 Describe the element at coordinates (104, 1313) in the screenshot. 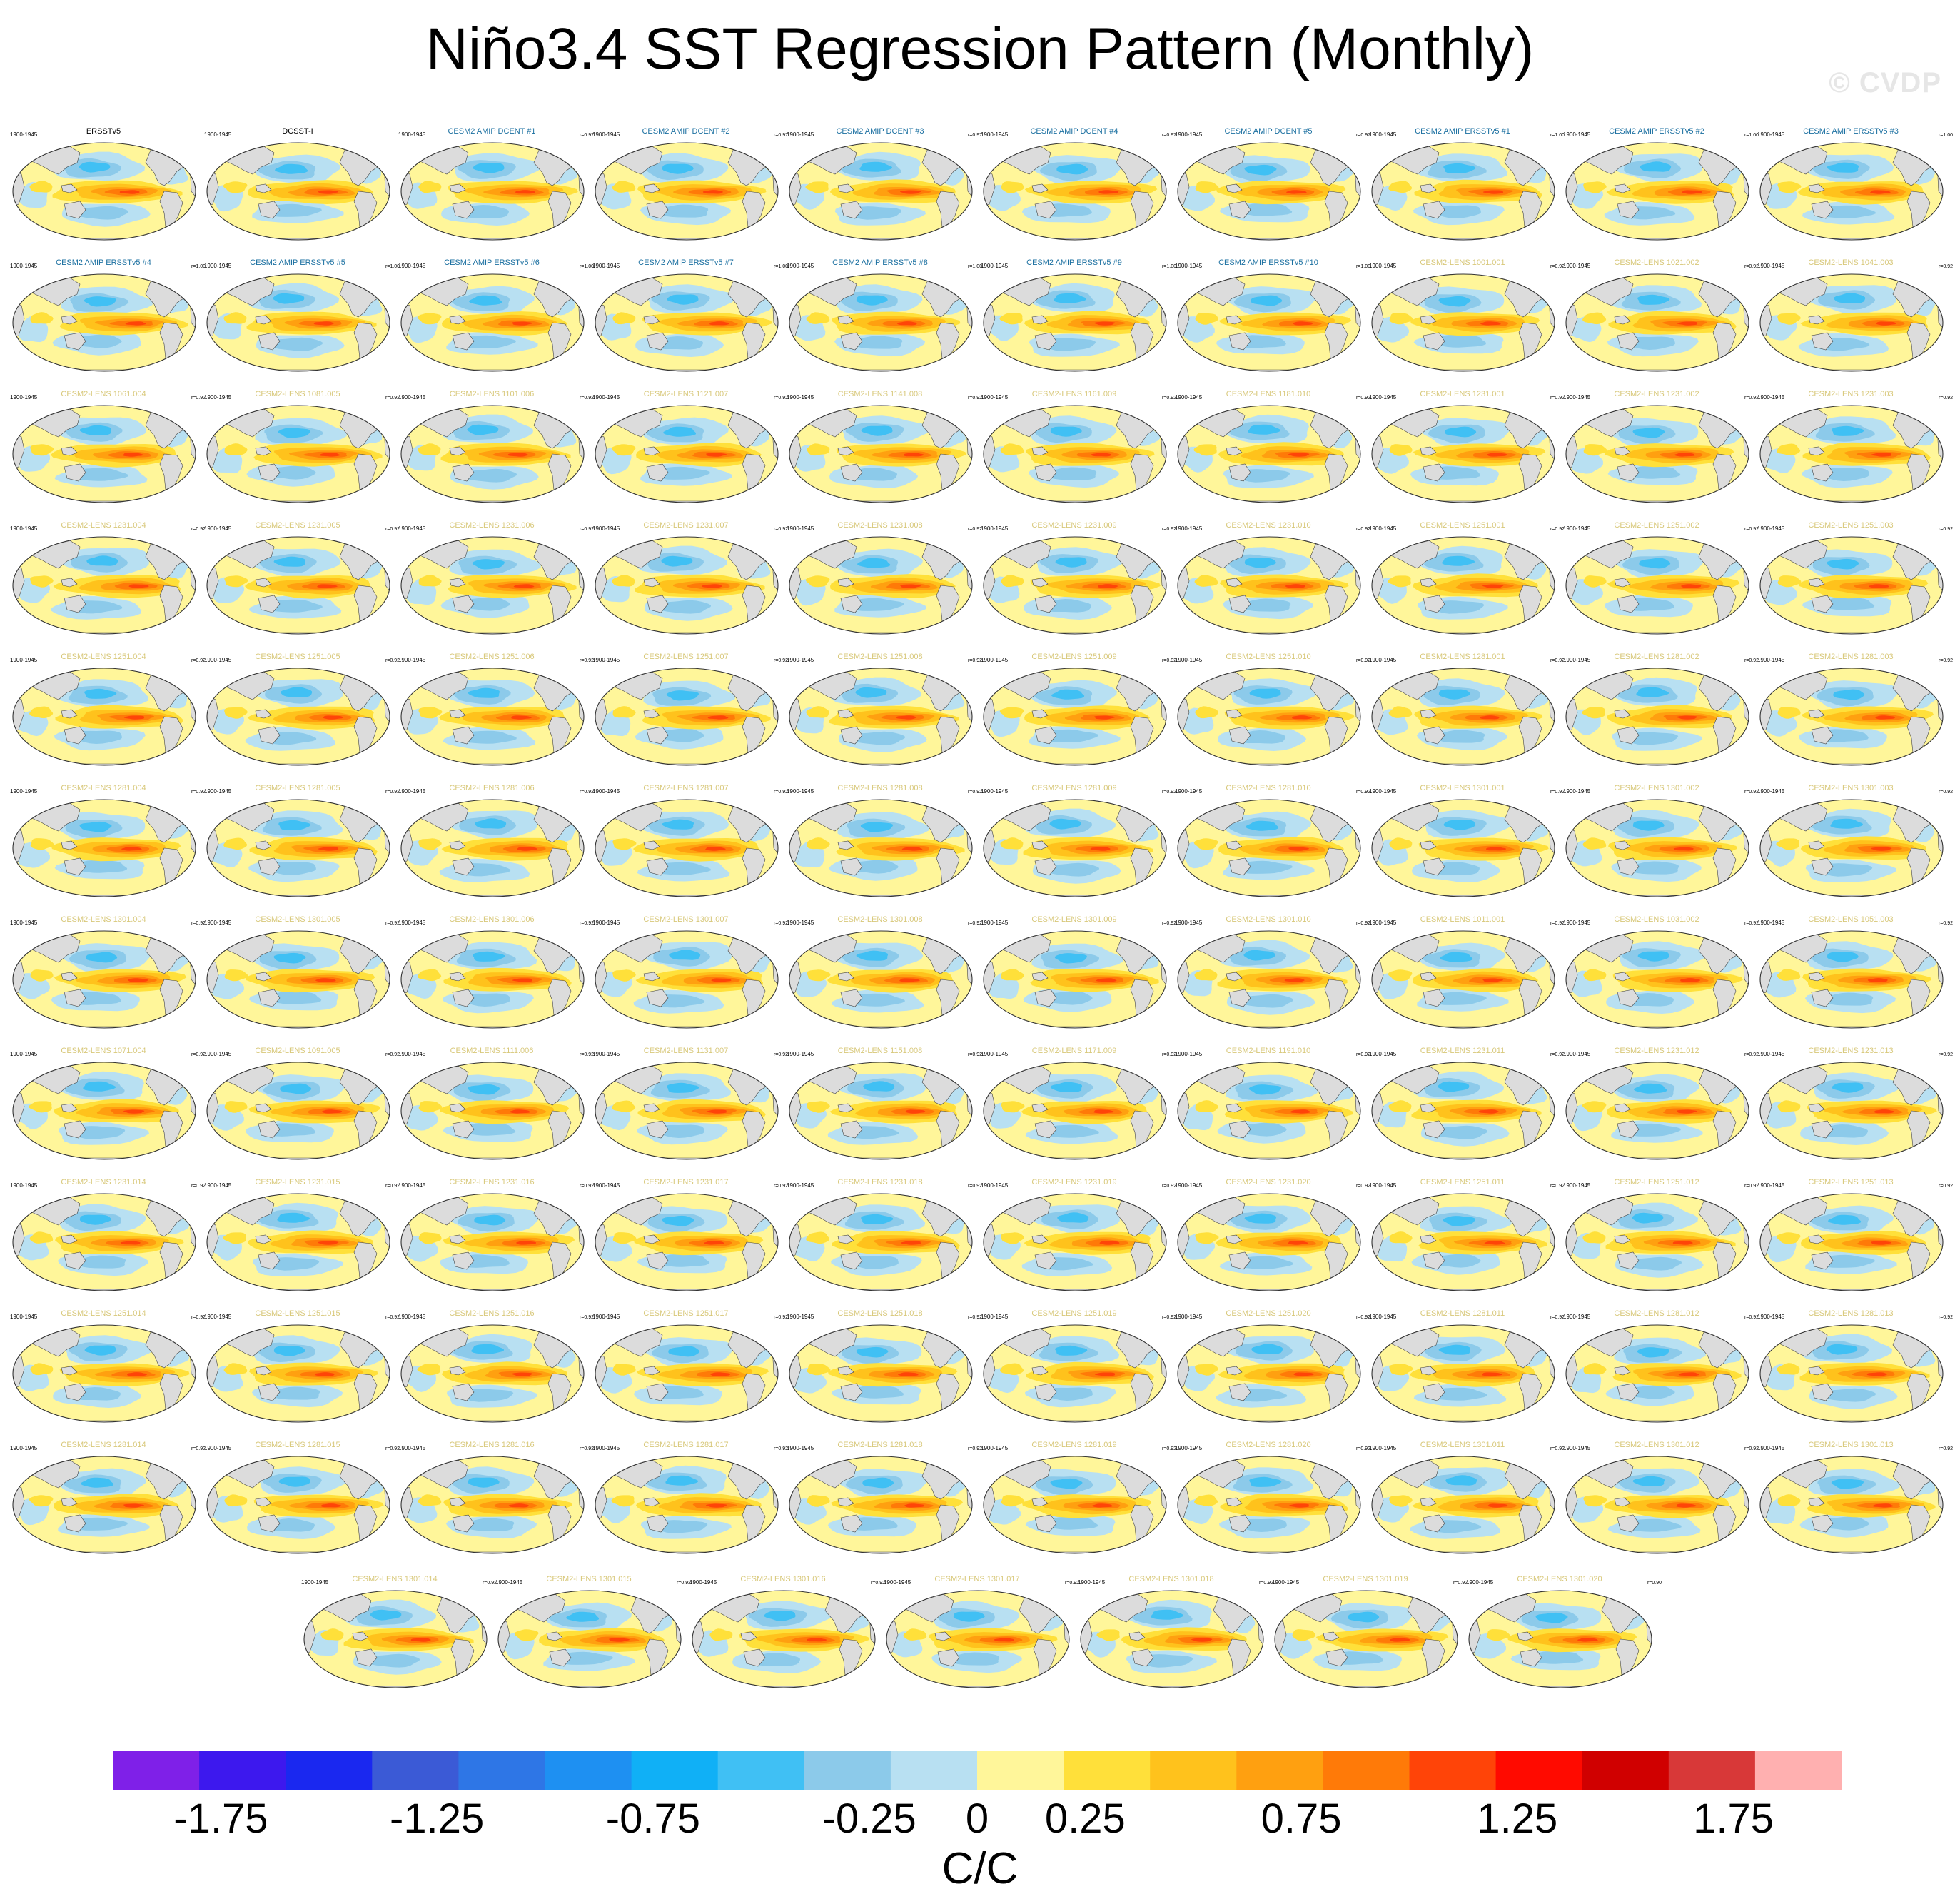

I see `panel-title: CESM2-LENS 1251.014` at that location.